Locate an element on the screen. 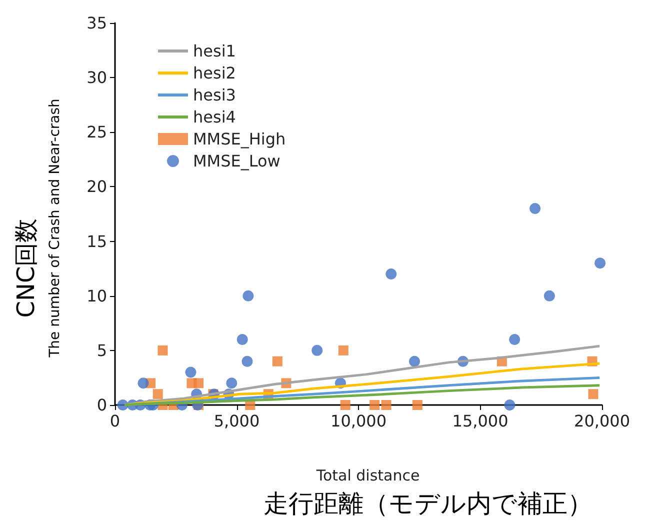 This screenshot has width=645, height=526. y-tick-label: 30 is located at coordinates (96, 78).